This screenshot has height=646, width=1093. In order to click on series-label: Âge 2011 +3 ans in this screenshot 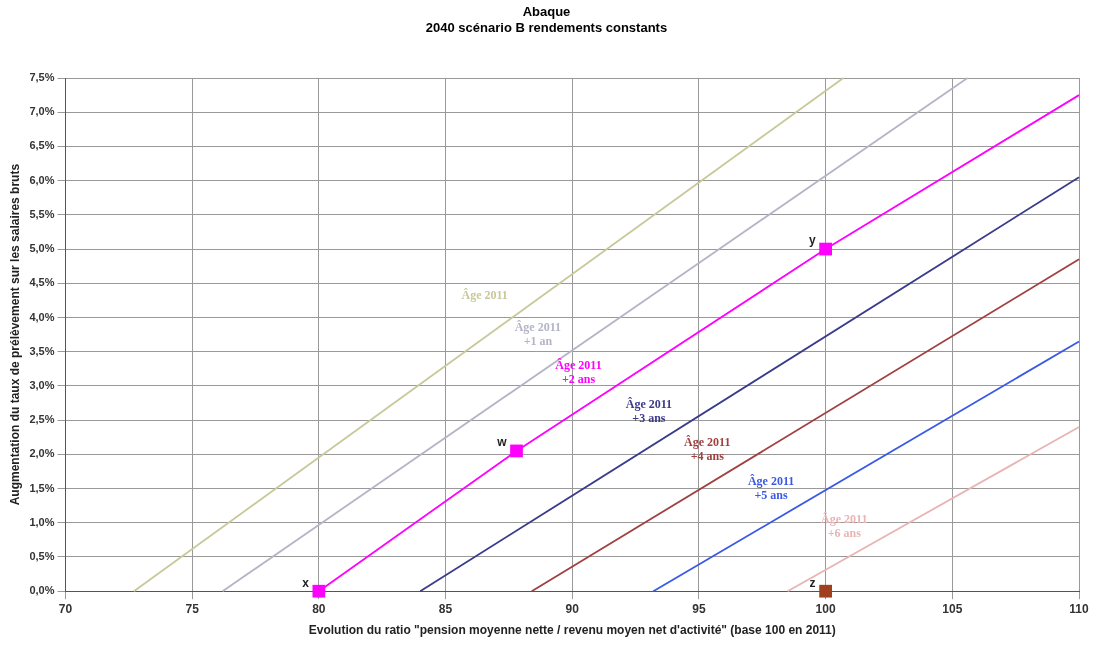, I will do `click(649, 410)`.